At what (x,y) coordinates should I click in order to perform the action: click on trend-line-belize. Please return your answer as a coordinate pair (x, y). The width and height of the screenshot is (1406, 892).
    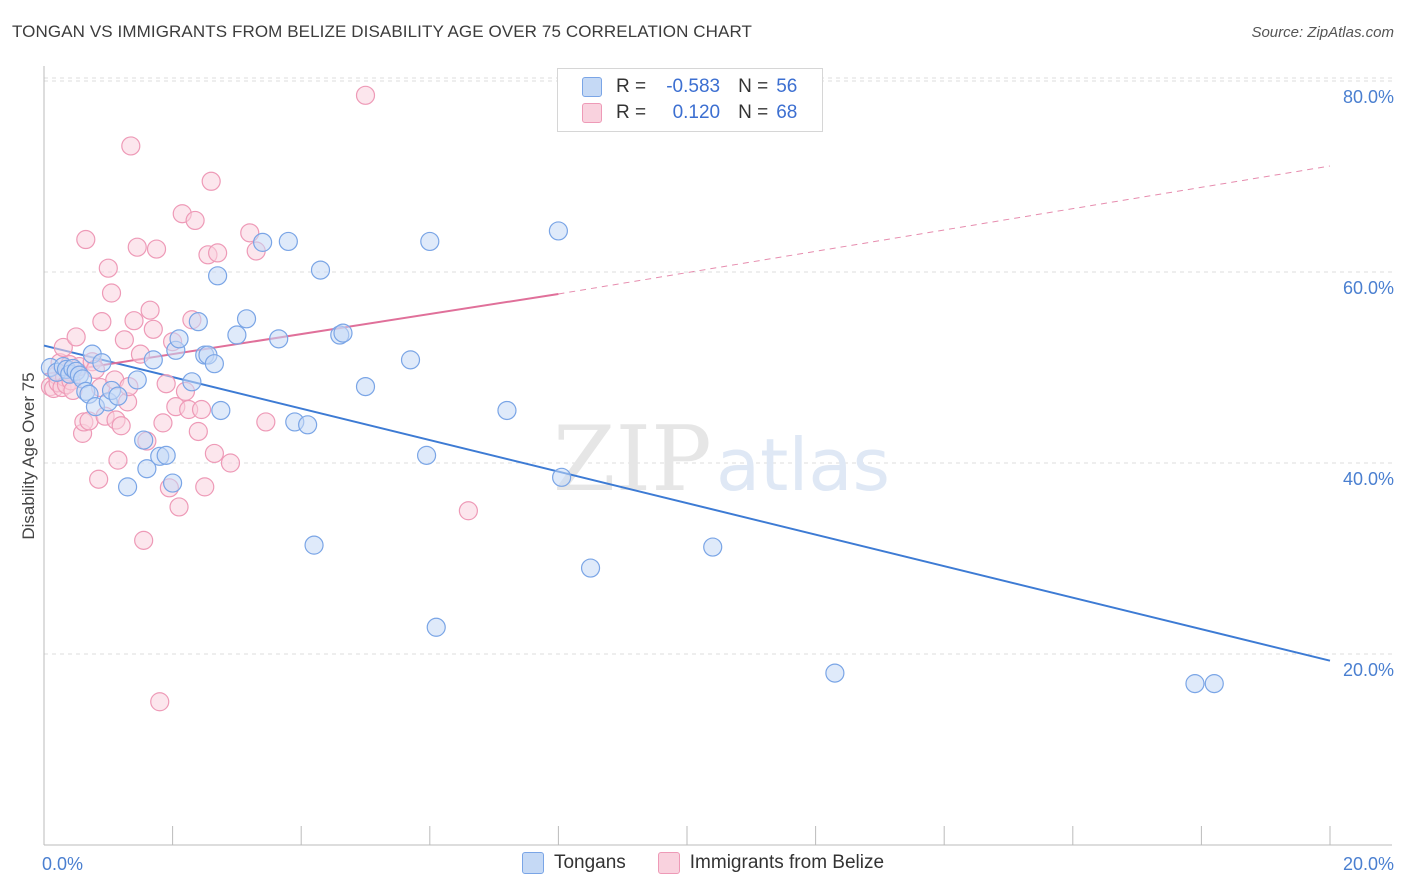
    Looking at the image, I should click on (301, 334).